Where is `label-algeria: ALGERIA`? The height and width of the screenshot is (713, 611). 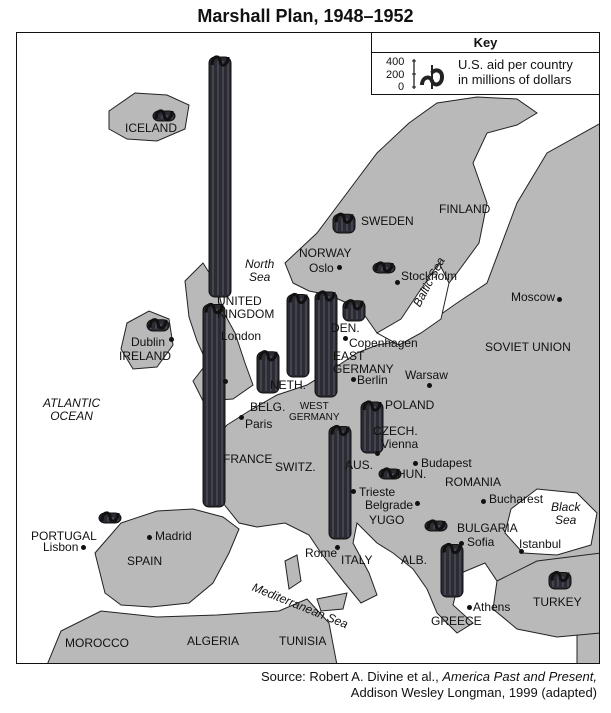 label-algeria: ALGERIA is located at coordinates (213, 641).